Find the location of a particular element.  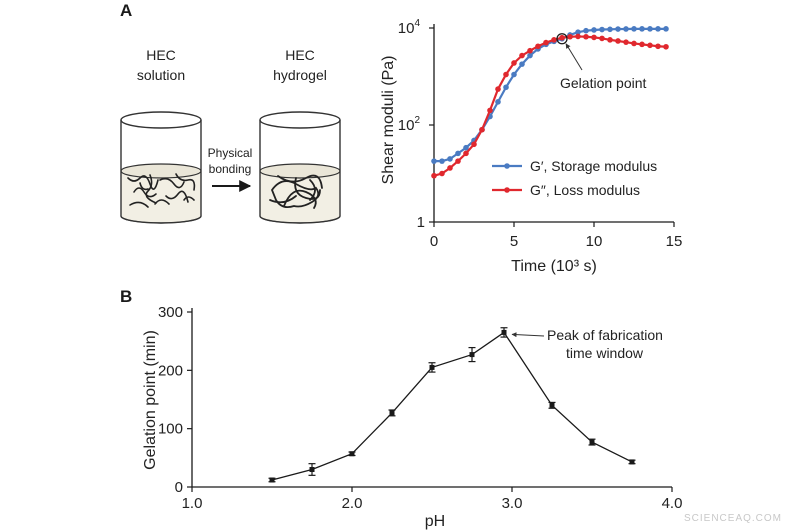

gelation-x-axis-label: pH is located at coordinates (435, 521).